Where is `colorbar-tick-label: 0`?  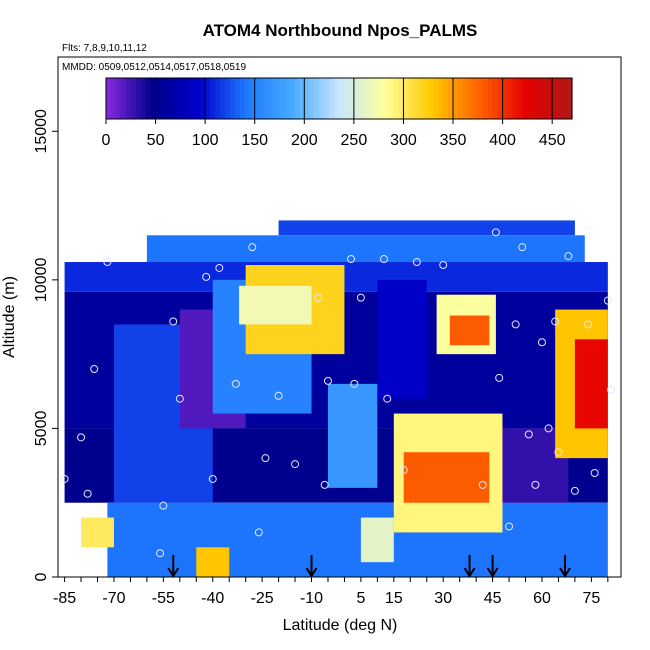 colorbar-tick-label: 0 is located at coordinates (106, 140).